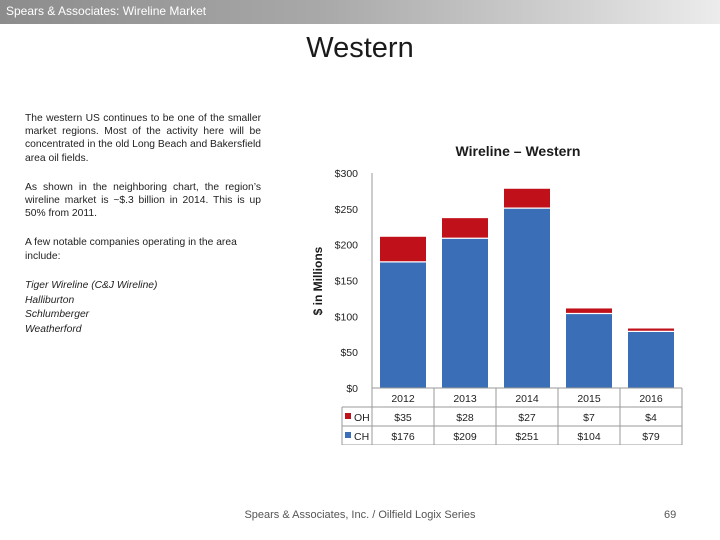  I want to click on data-label-ch: $79, so click(651, 437).